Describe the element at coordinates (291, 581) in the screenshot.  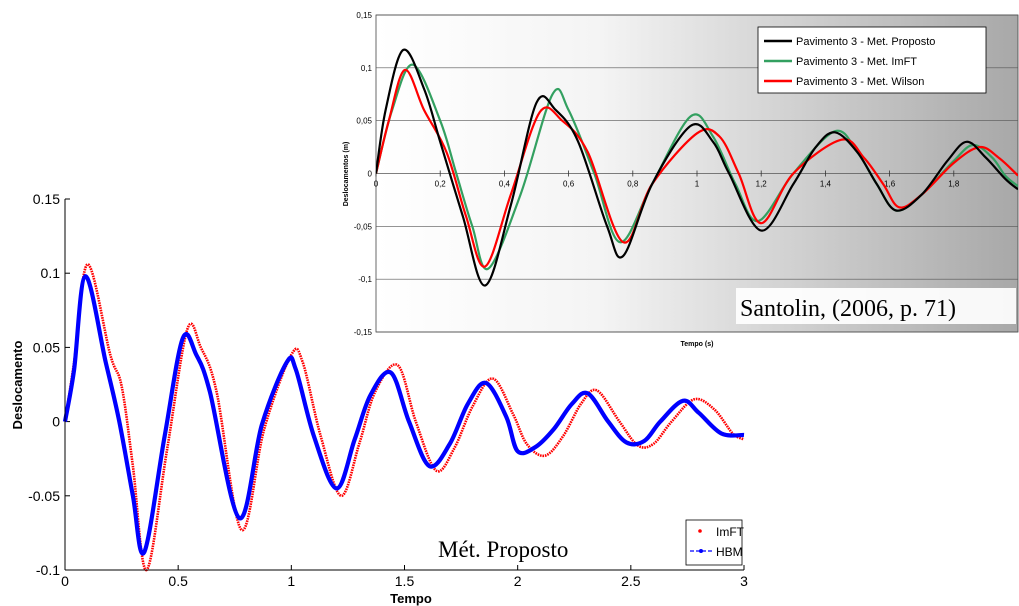
I see `main-x-tick-label: 1` at that location.